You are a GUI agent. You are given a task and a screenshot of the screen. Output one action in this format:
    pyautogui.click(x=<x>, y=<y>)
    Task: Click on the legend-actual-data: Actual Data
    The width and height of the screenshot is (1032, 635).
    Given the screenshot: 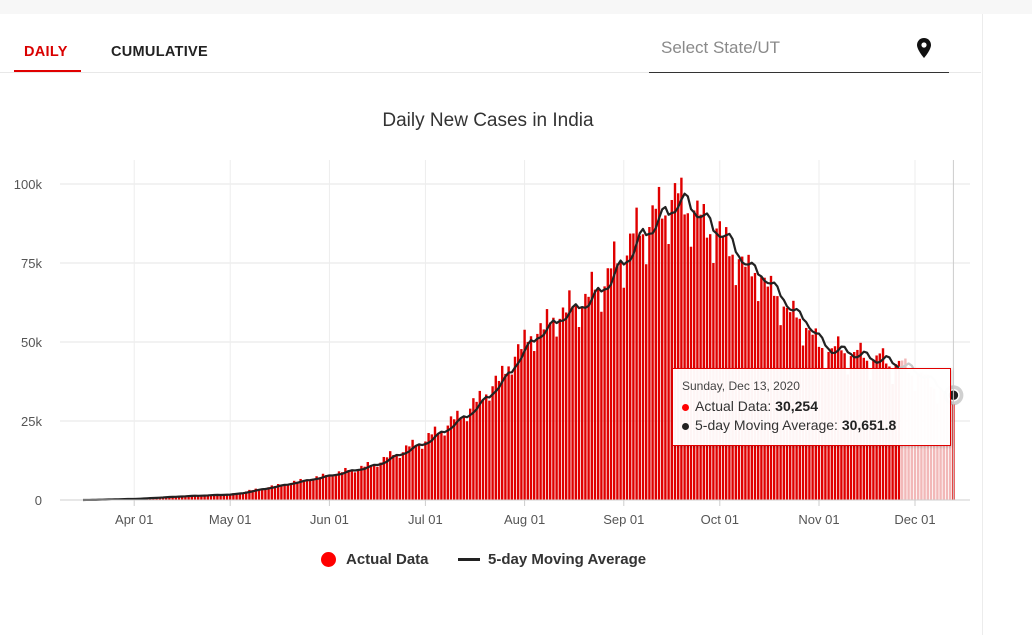 What is the action you would take?
    pyautogui.click(x=375, y=559)
    